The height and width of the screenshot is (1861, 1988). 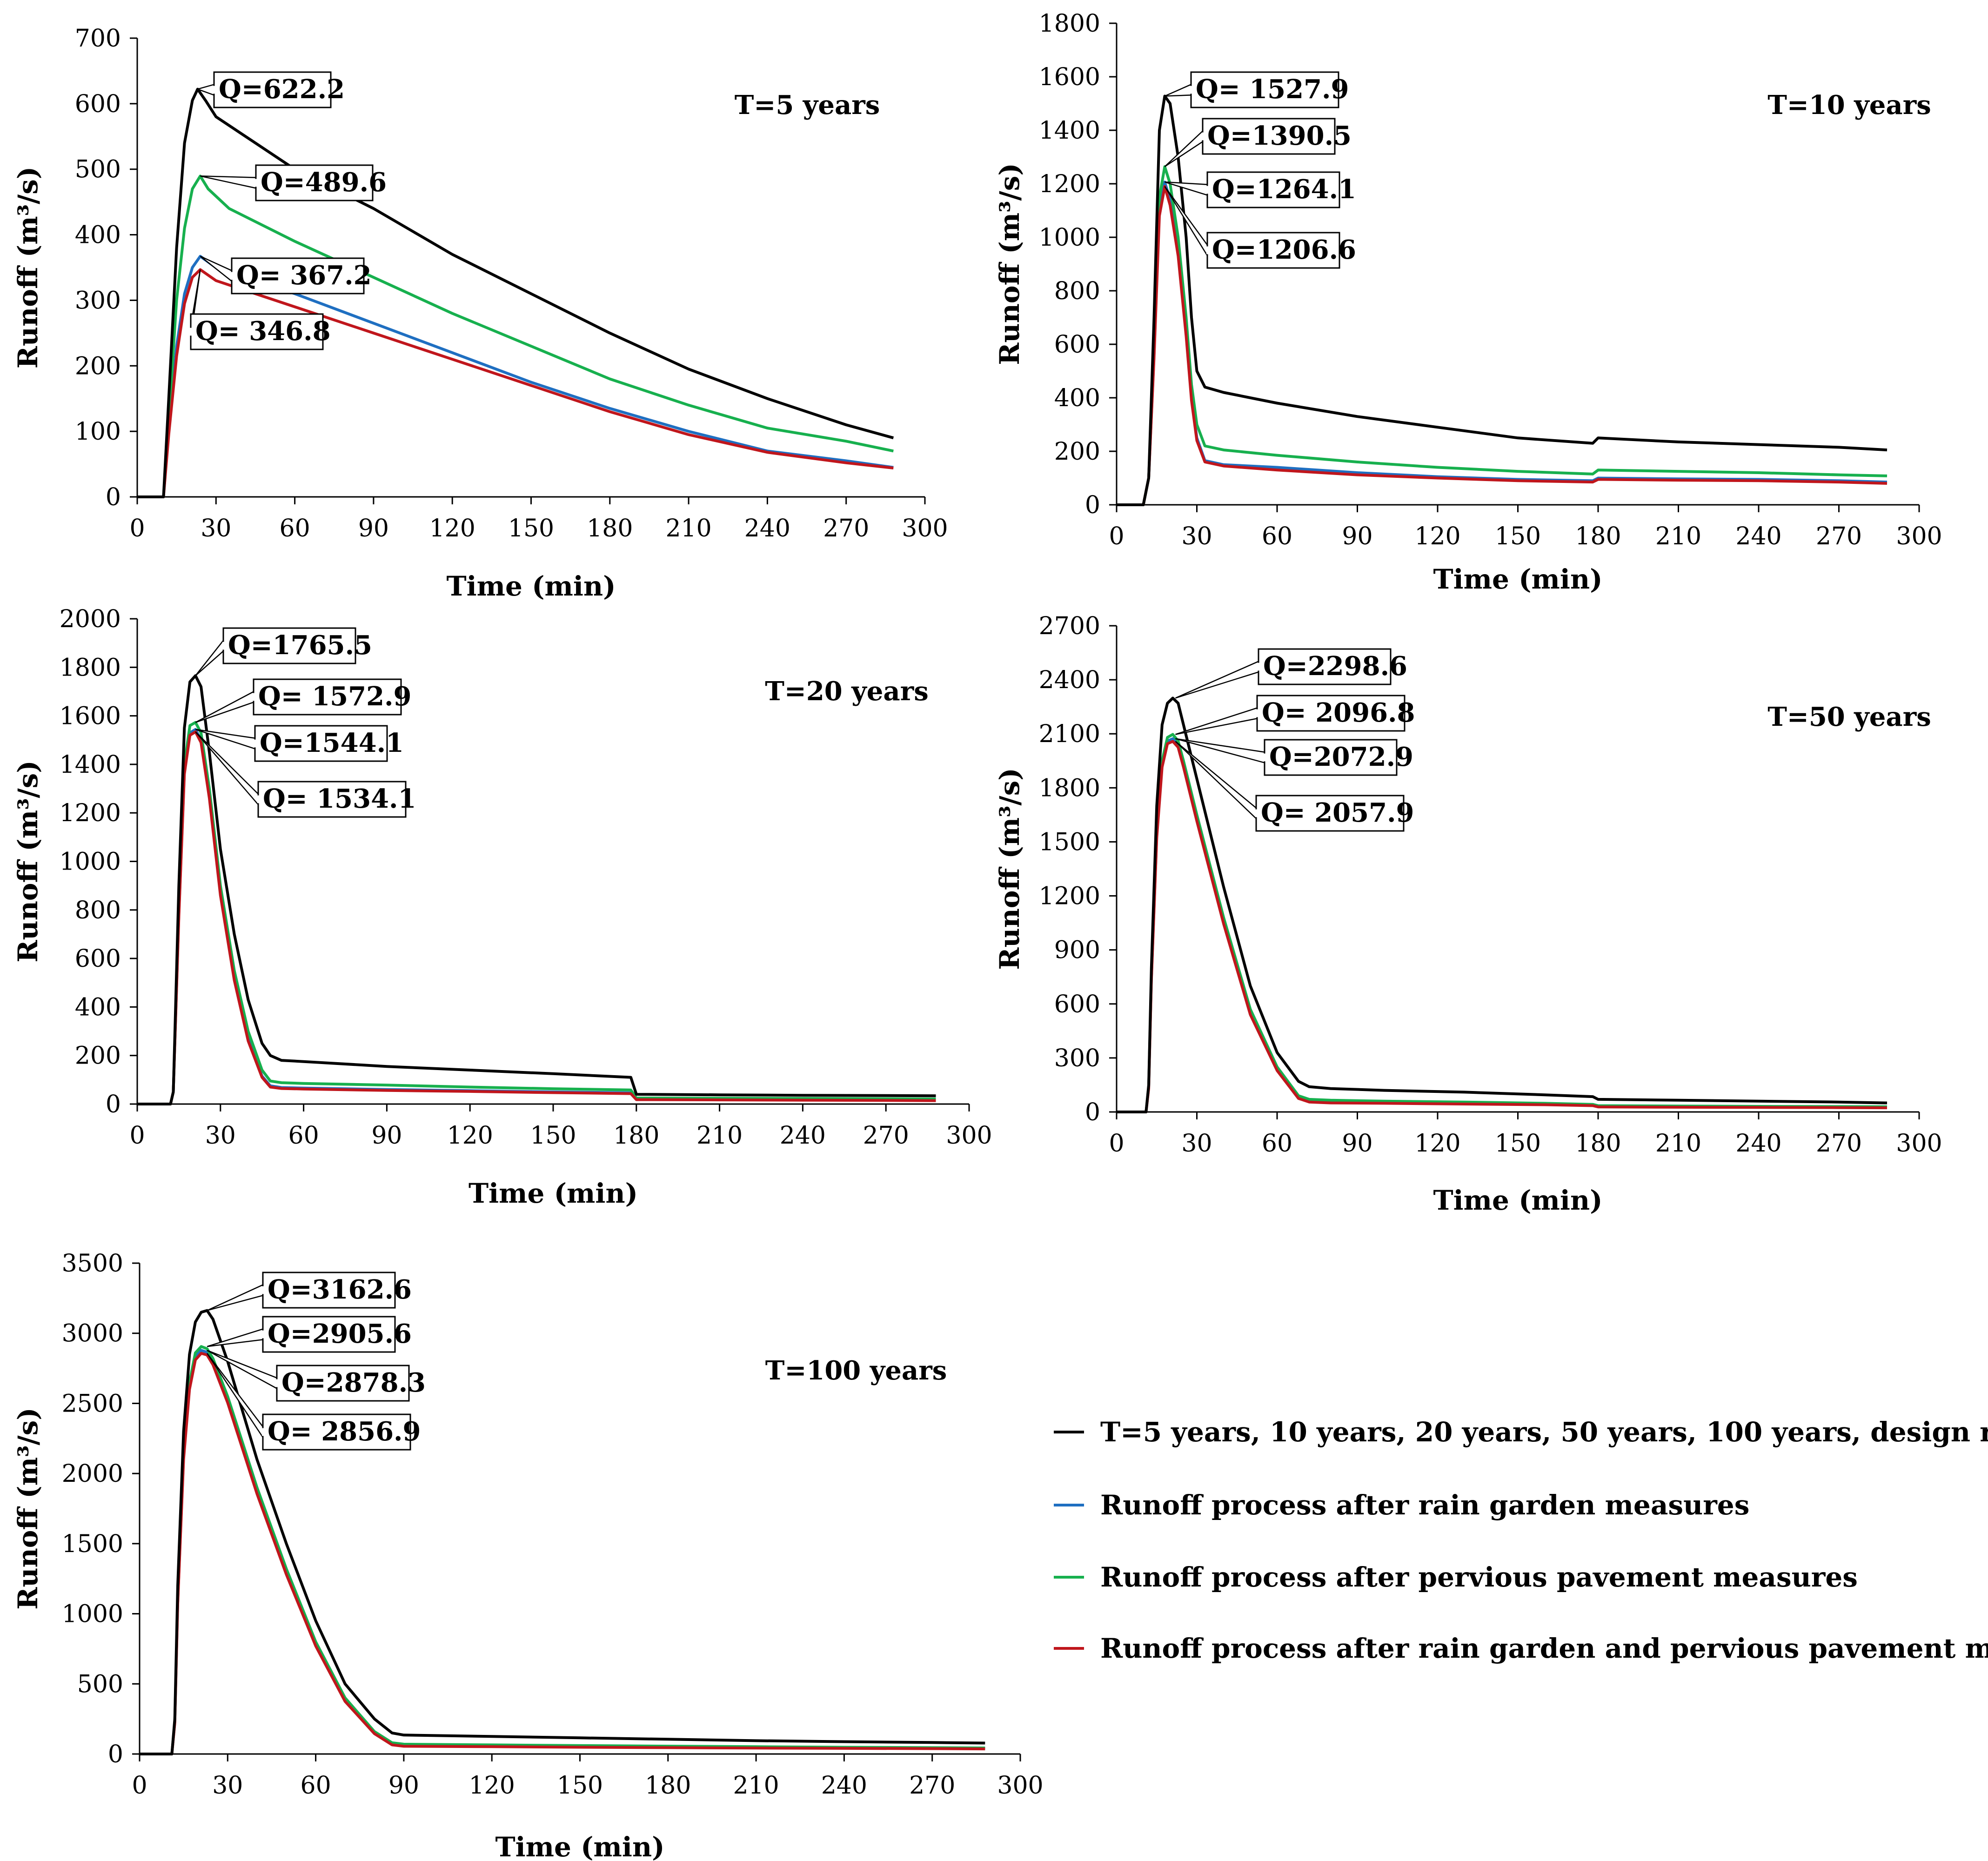 What do you see at coordinates (1338, 812) in the screenshot?
I see `callout-label: Q= 2057.9` at bounding box center [1338, 812].